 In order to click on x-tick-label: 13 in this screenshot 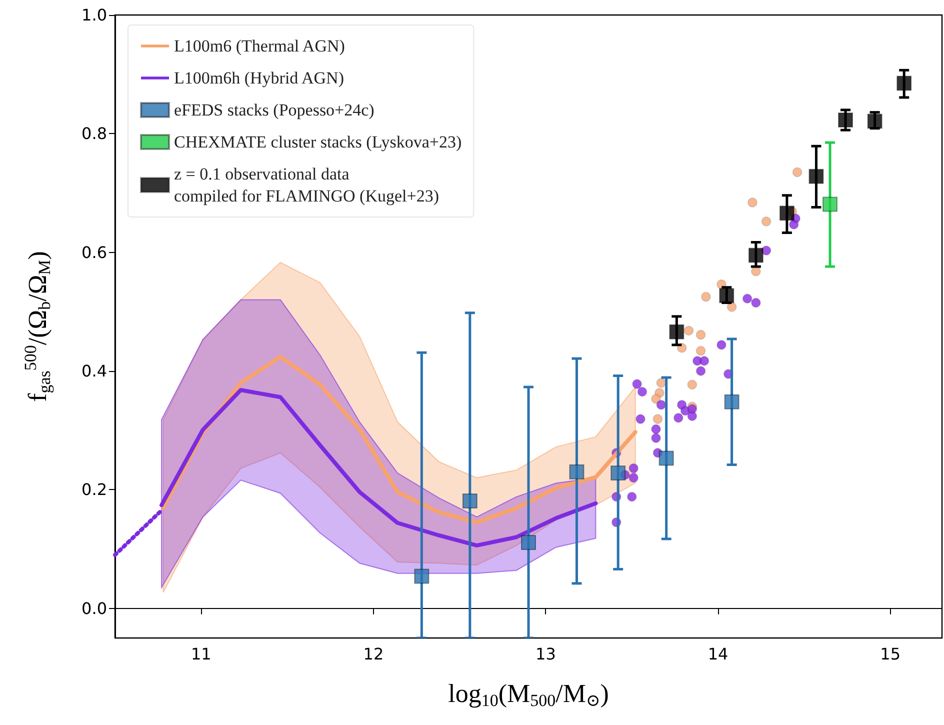, I will do `click(546, 654)`.